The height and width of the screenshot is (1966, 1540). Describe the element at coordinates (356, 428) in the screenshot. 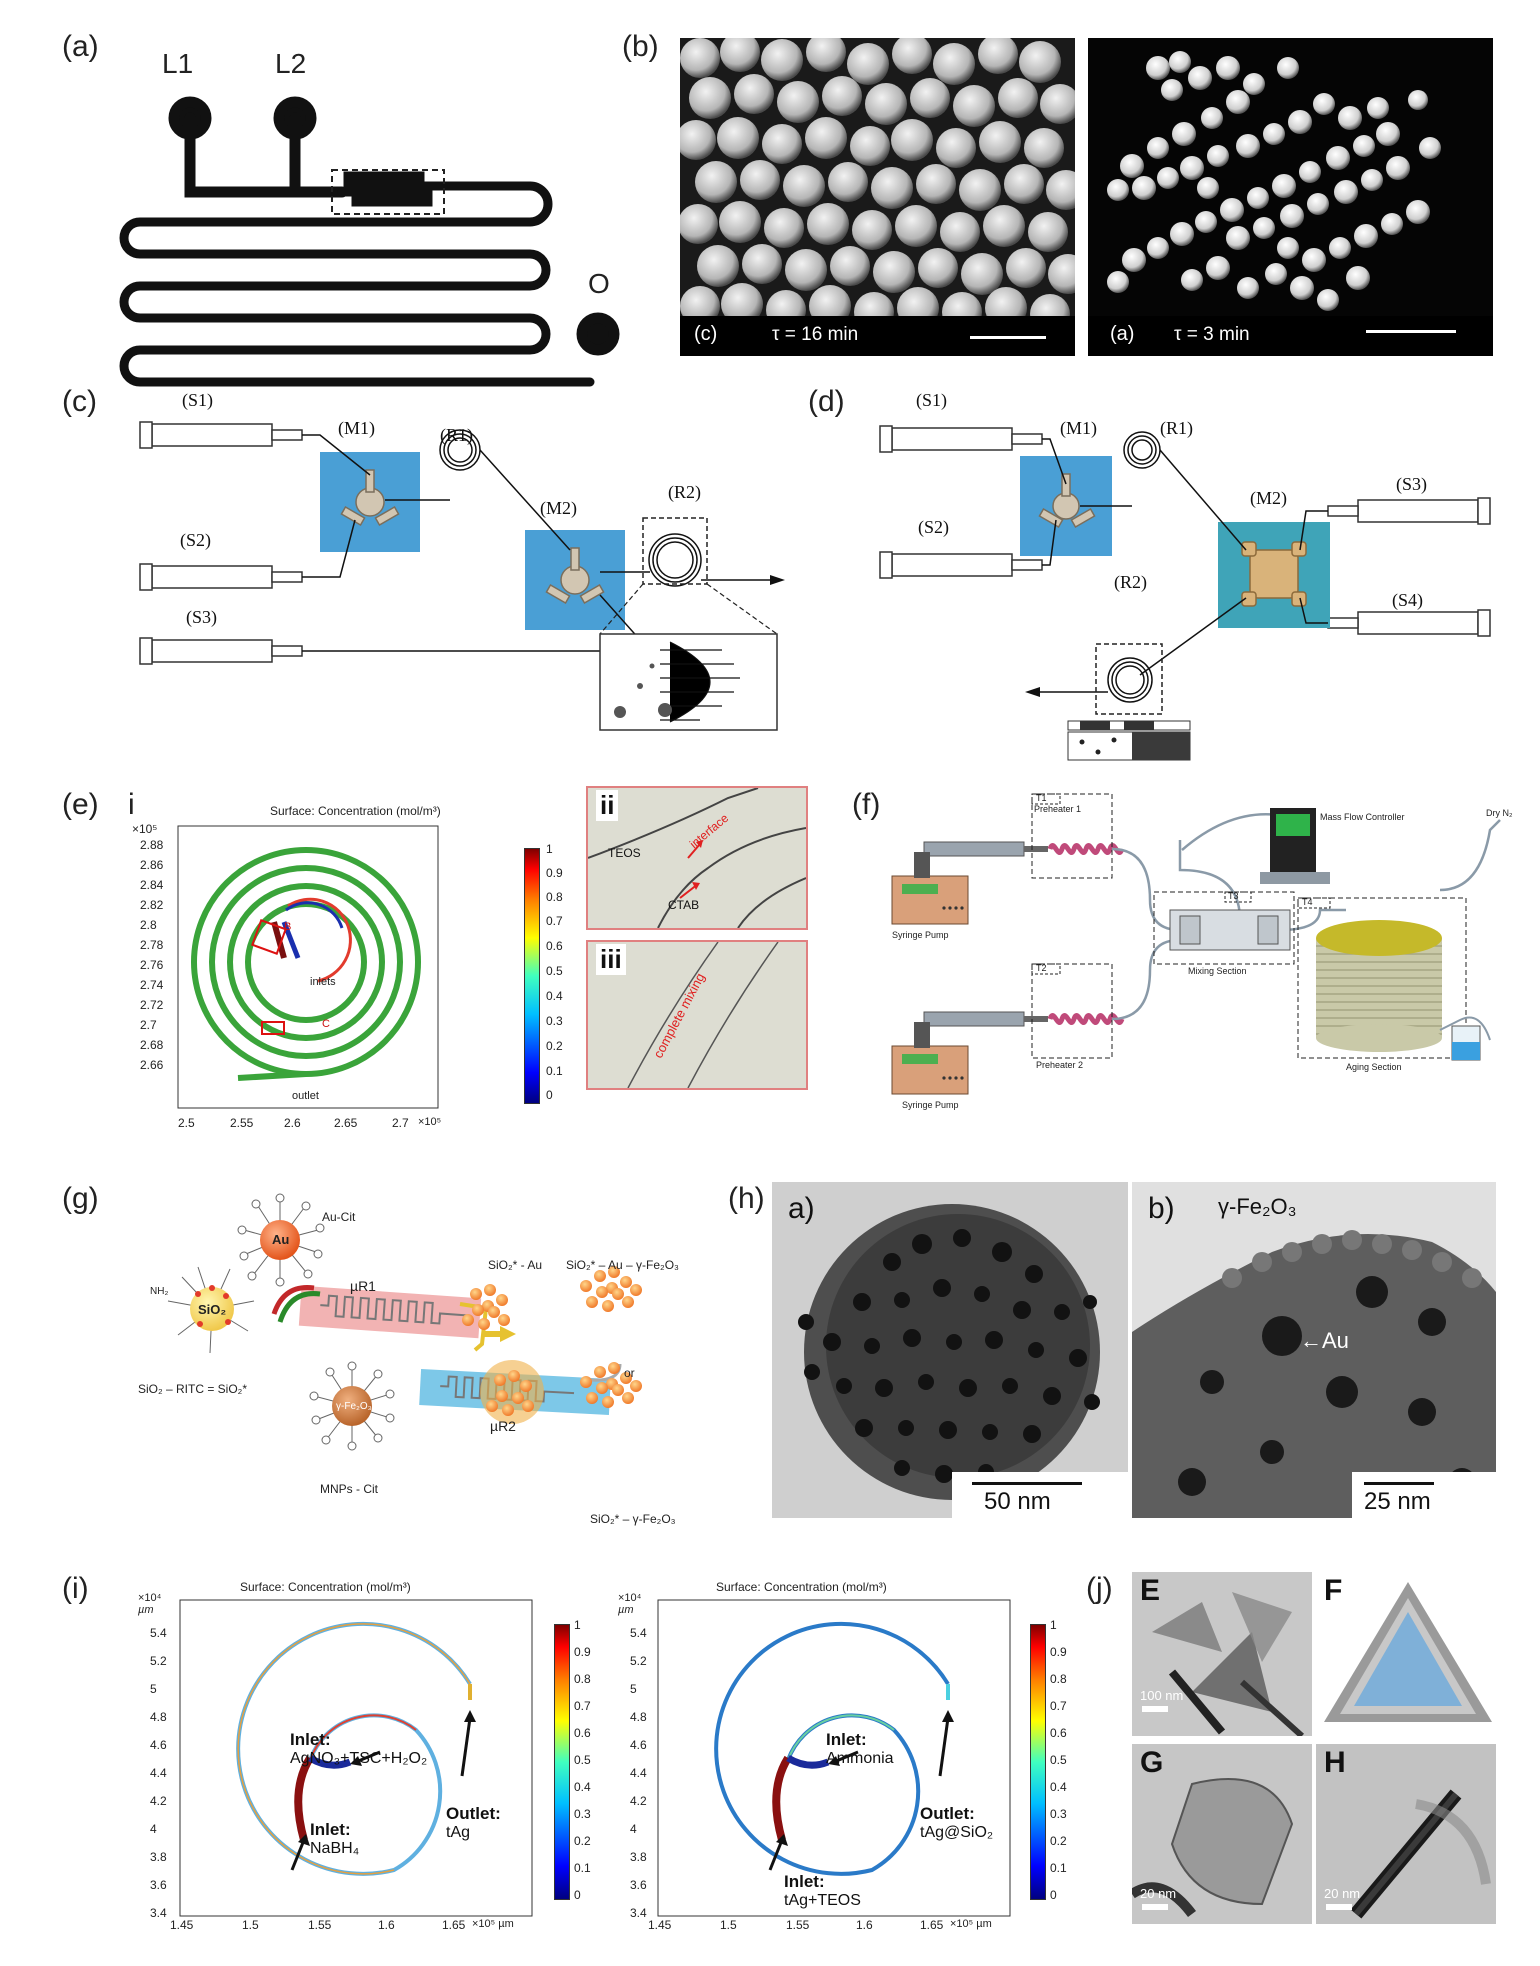

I see `setup-c-m1: (M1)` at that location.